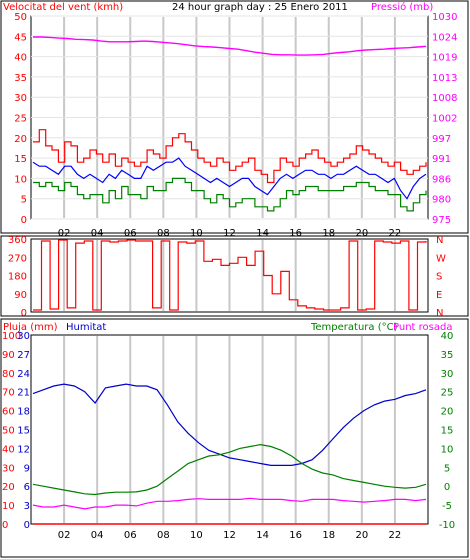 The width and height of the screenshot is (470, 559). Describe the element at coordinates (24, 200) in the screenshot. I see `wind-y-tick: 5` at that location.